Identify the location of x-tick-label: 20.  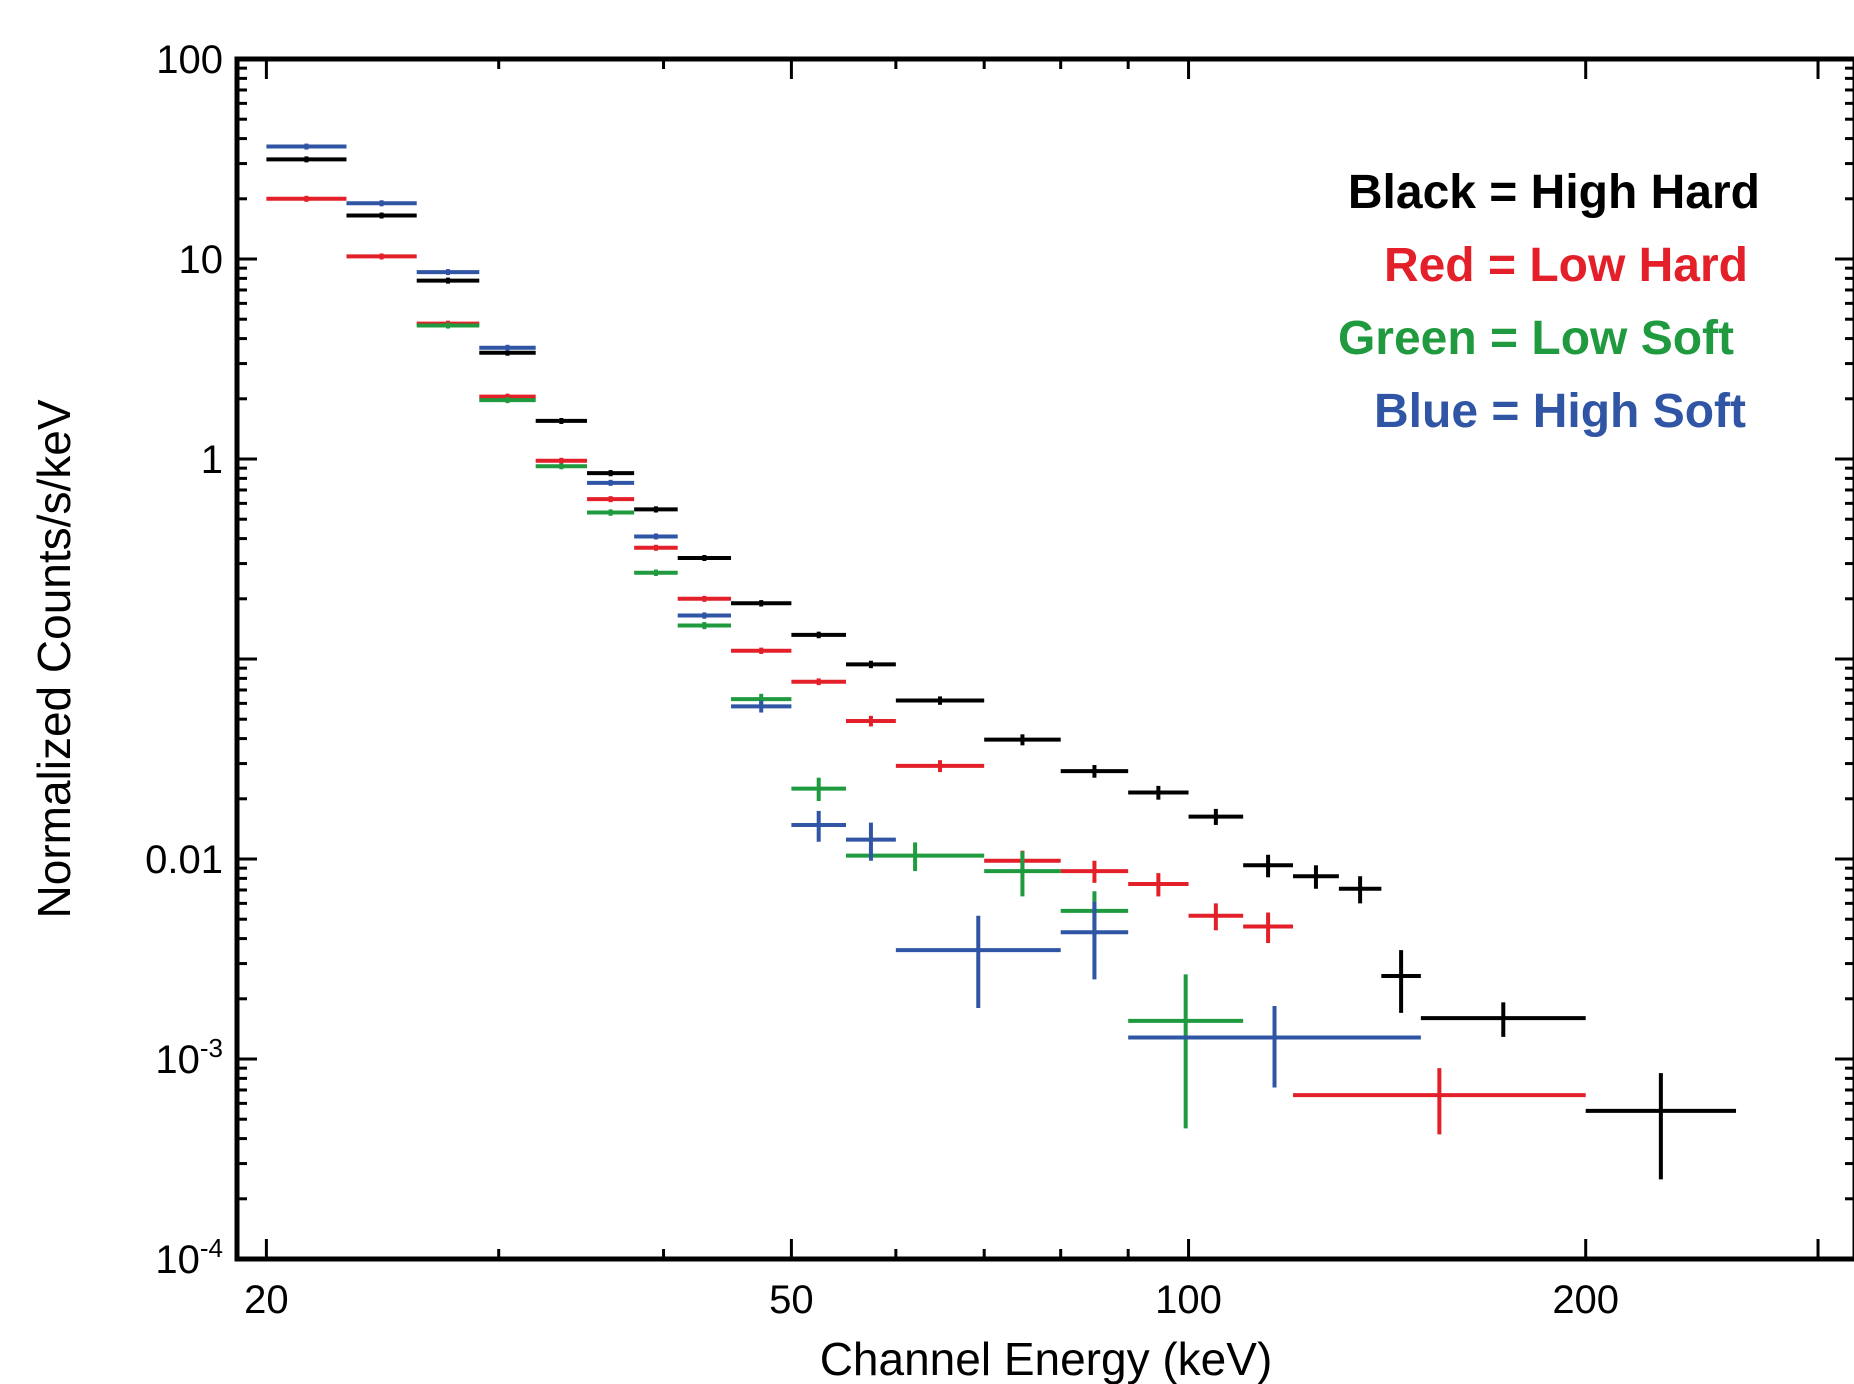
(266, 1300).